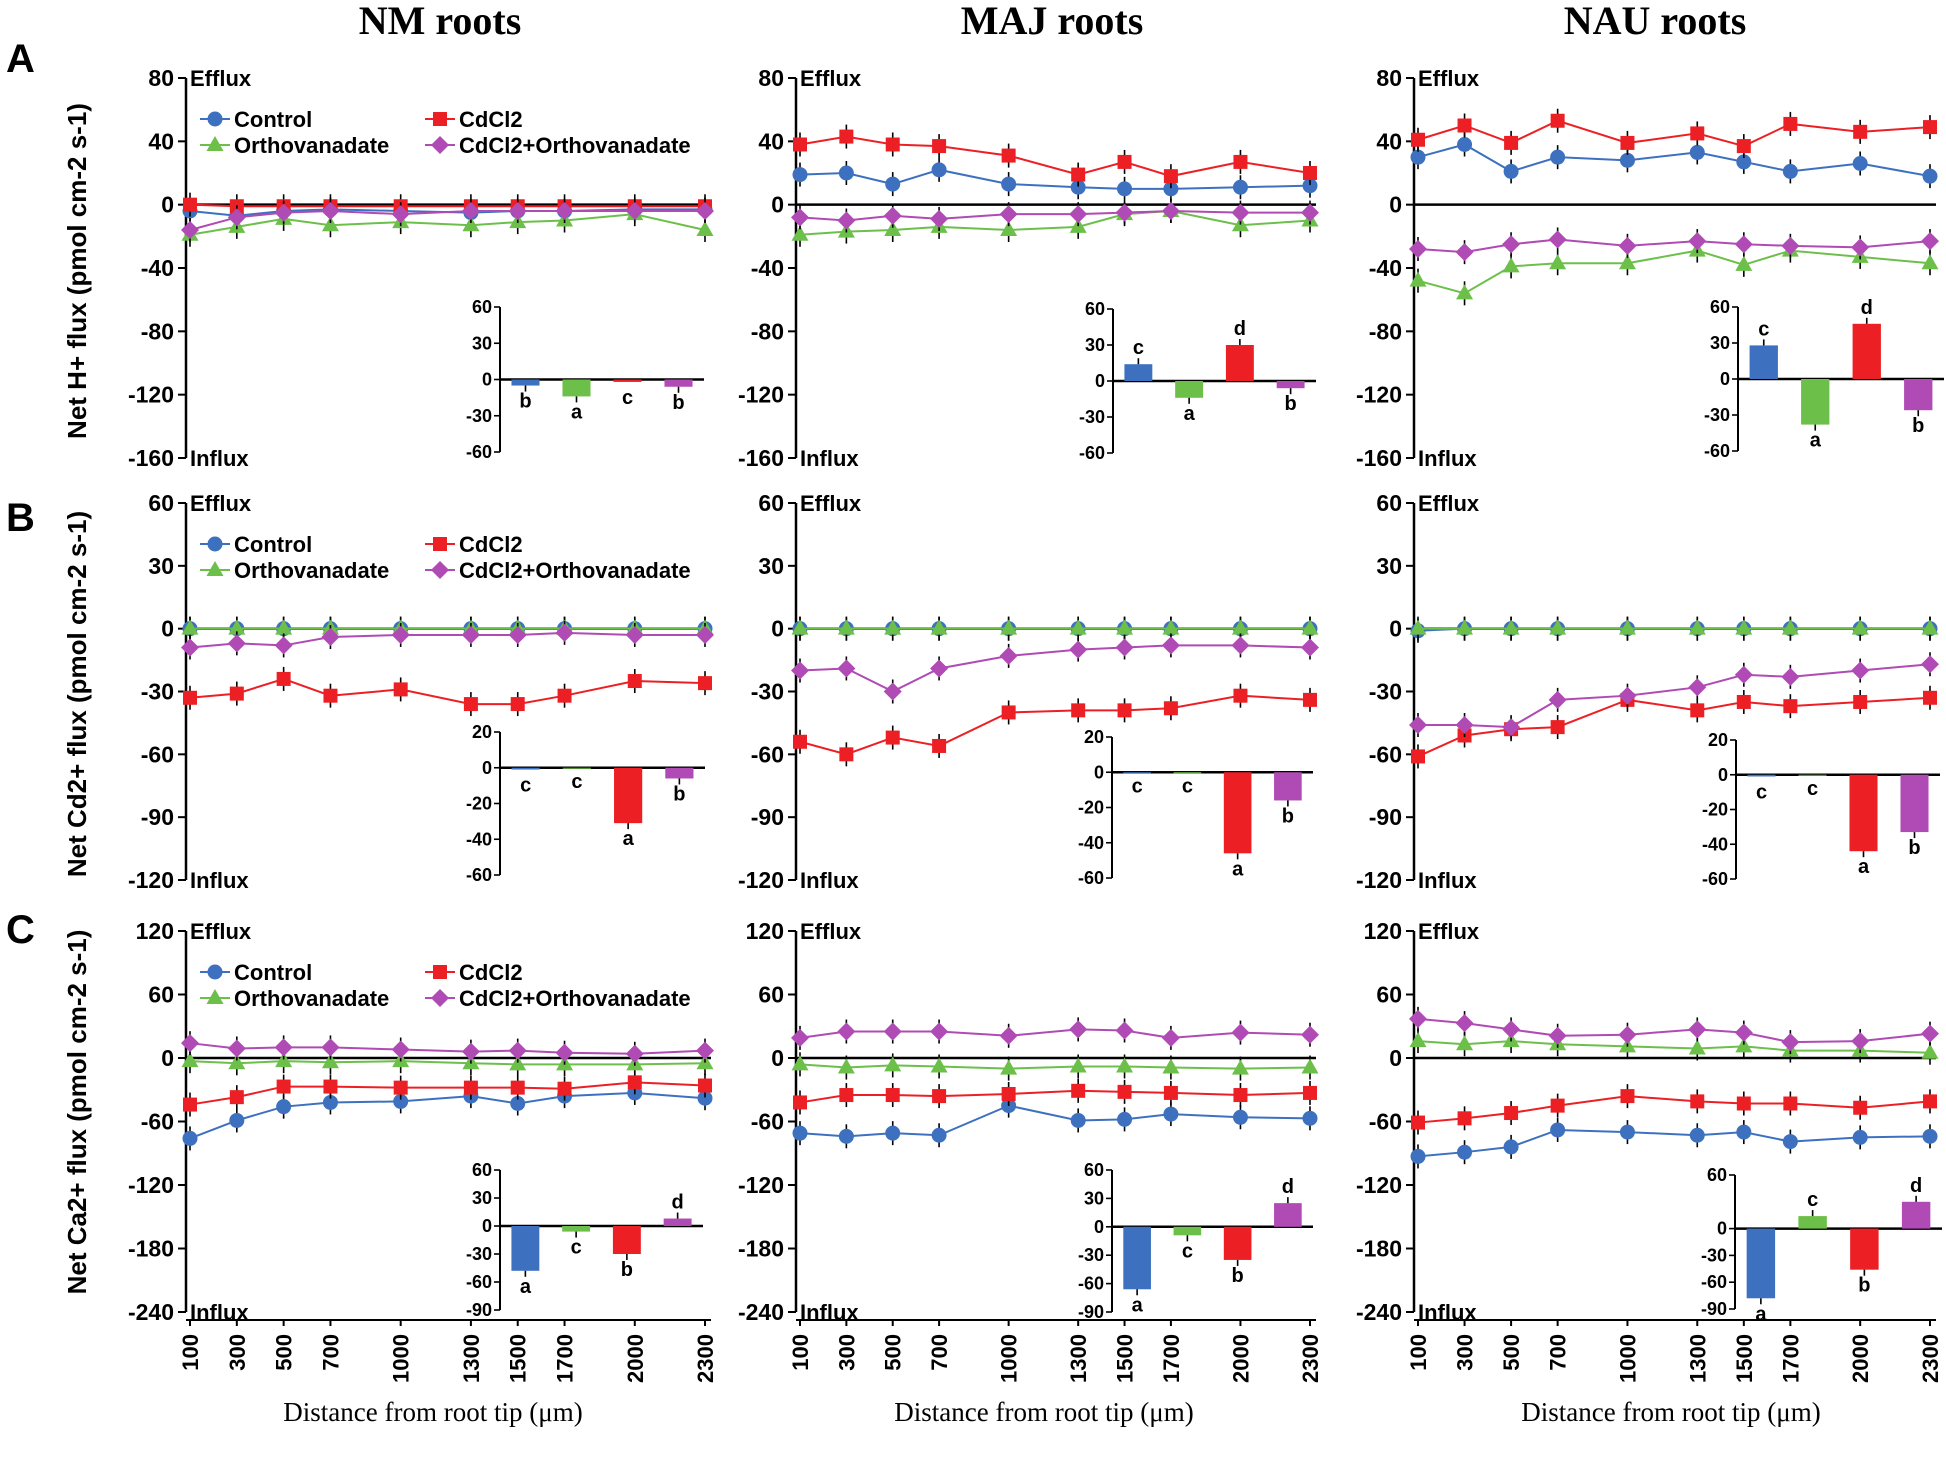 This screenshot has width=1946, height=1459. I want to click on y-tick-label: 120, so click(1383, 931).